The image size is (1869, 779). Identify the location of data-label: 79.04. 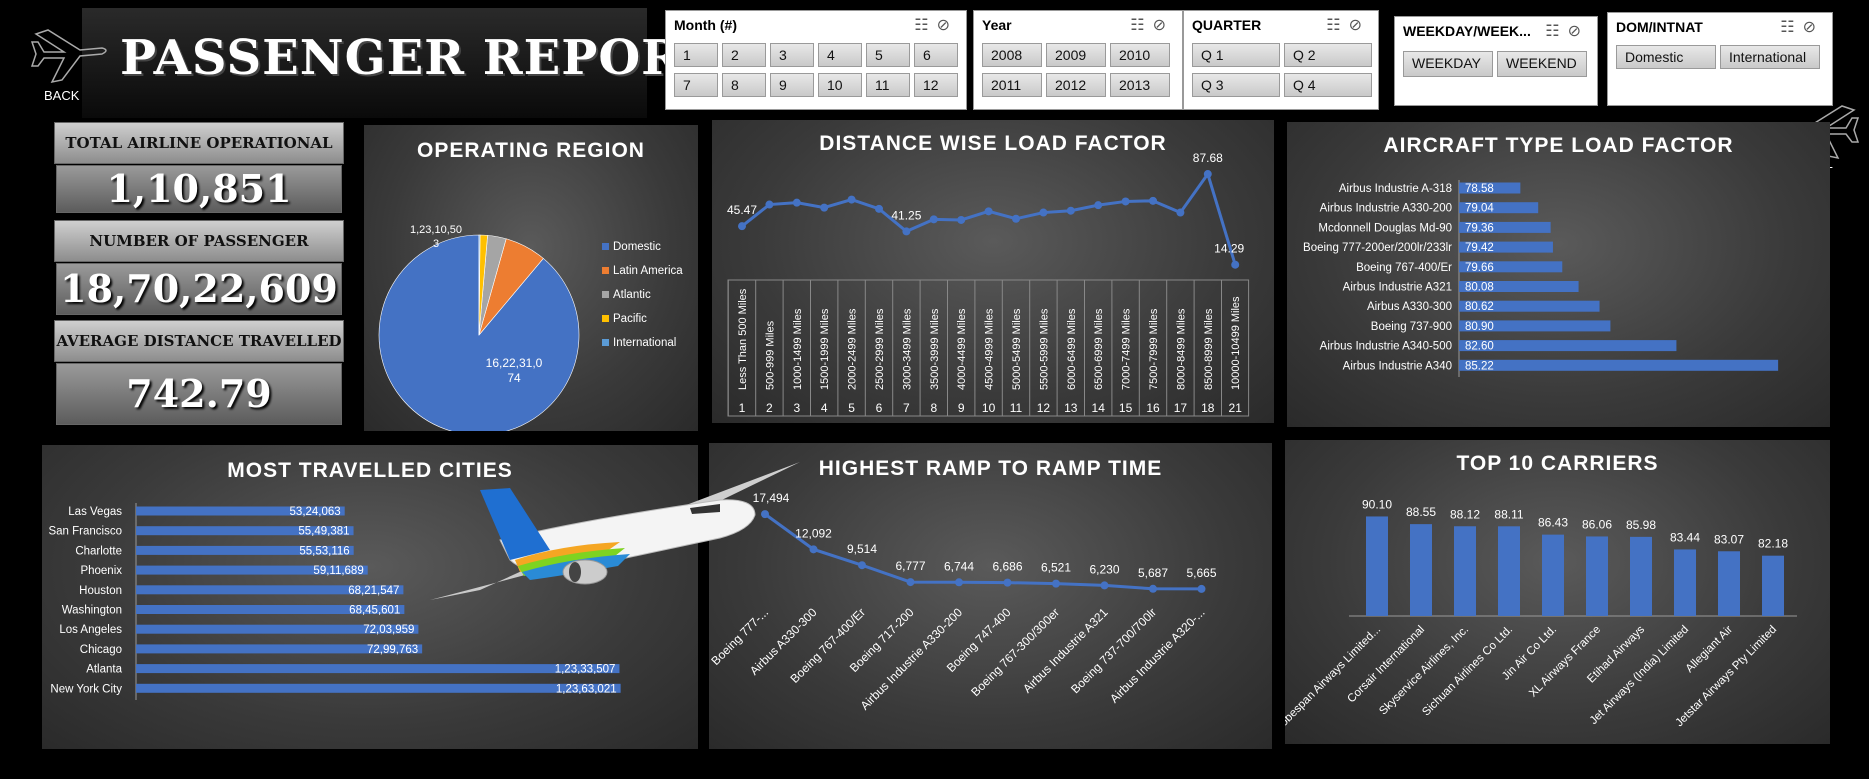
(1479, 209).